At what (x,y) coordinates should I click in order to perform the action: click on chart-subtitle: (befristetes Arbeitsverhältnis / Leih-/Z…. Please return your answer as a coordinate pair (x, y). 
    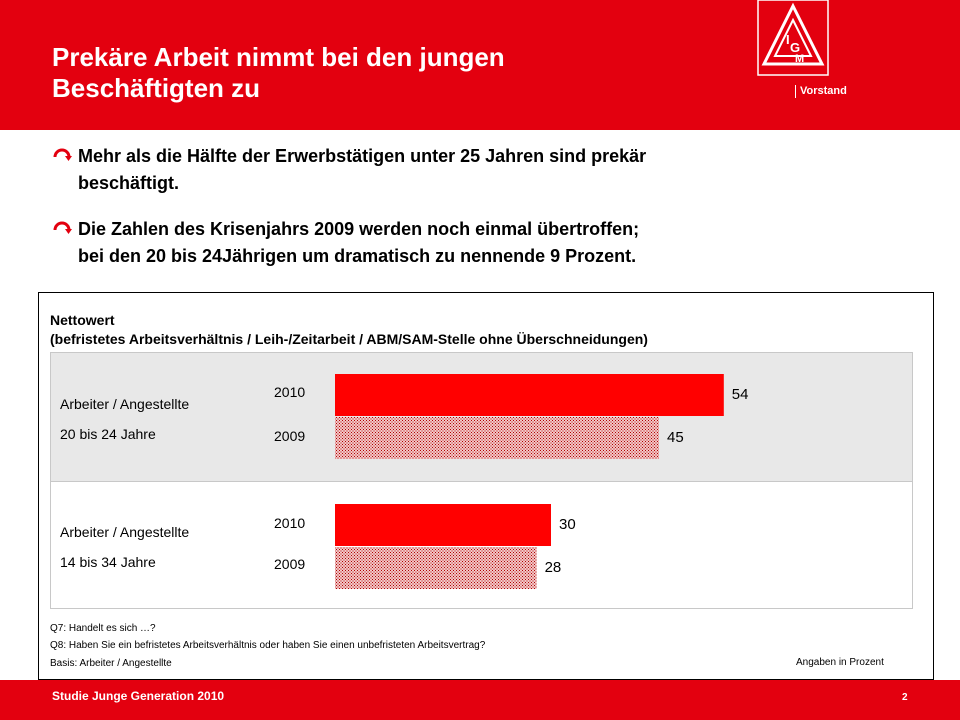
    Looking at the image, I should click on (349, 339).